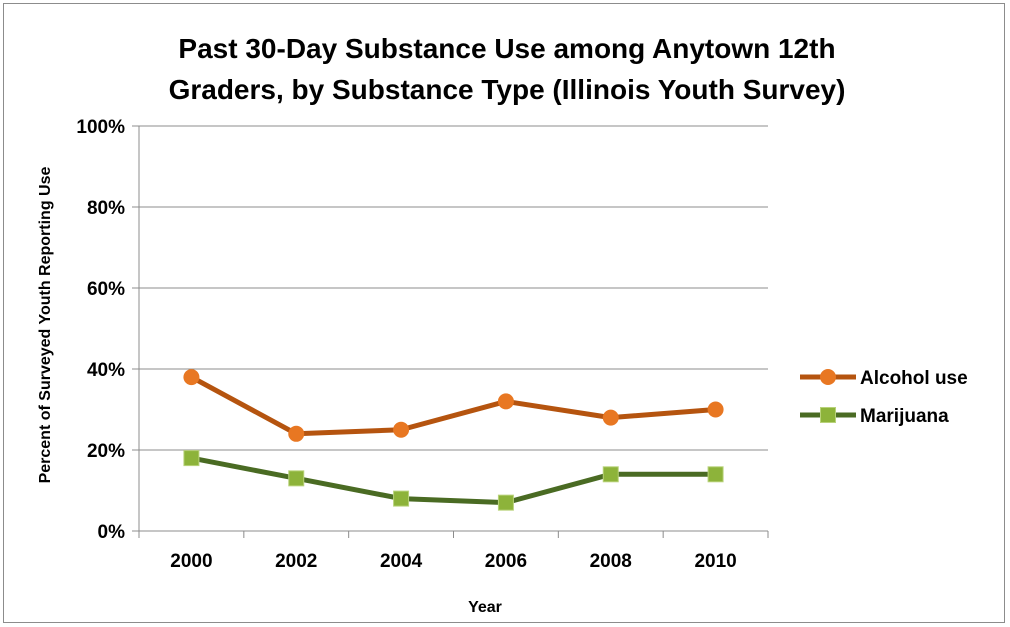 This screenshot has height=627, width=1010. Describe the element at coordinates (884, 397) in the screenshot. I see `legend: Alcohol use Marijuana` at that location.